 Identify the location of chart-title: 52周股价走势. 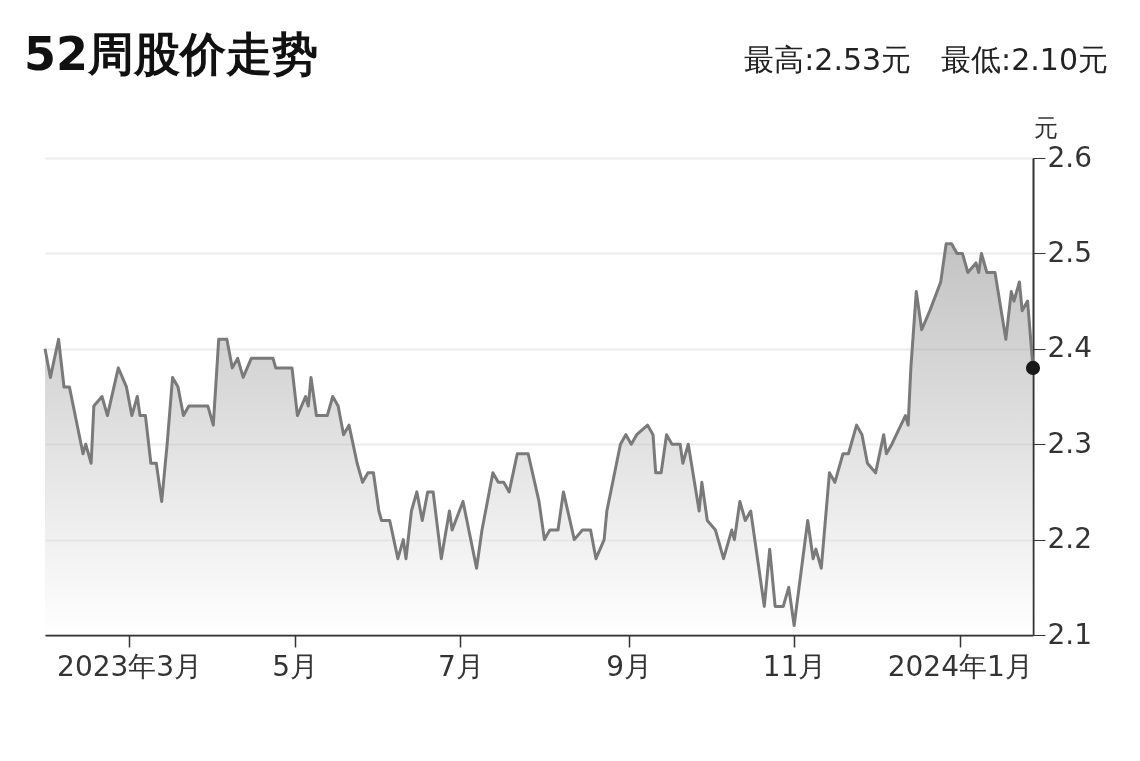
(171, 54).